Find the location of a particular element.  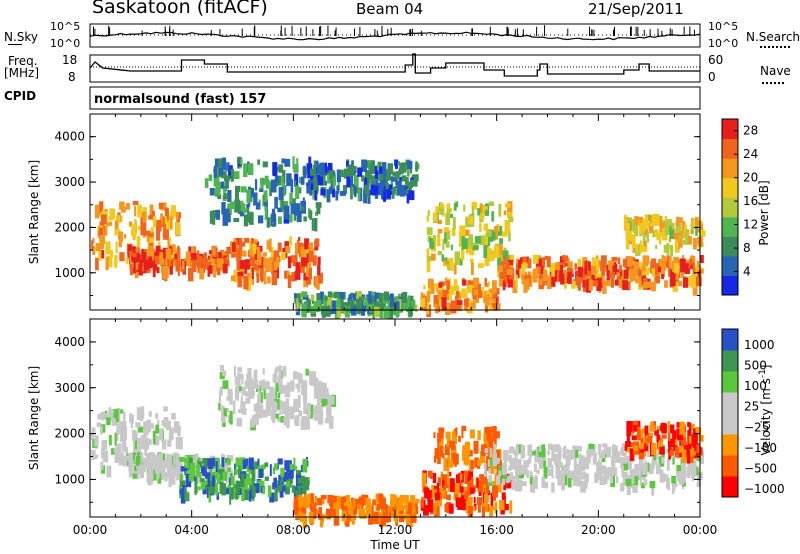

y-tick-label: 1000 is located at coordinates (69, 273).